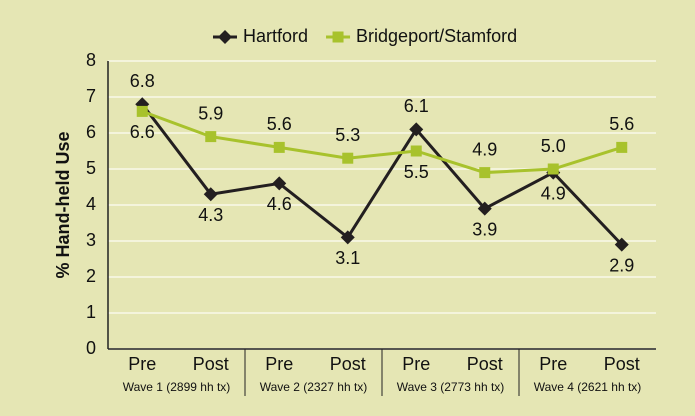 Image resolution: width=695 pixels, height=416 pixels. What do you see at coordinates (91, 60) in the screenshot?
I see `y-tick-label: 8` at bounding box center [91, 60].